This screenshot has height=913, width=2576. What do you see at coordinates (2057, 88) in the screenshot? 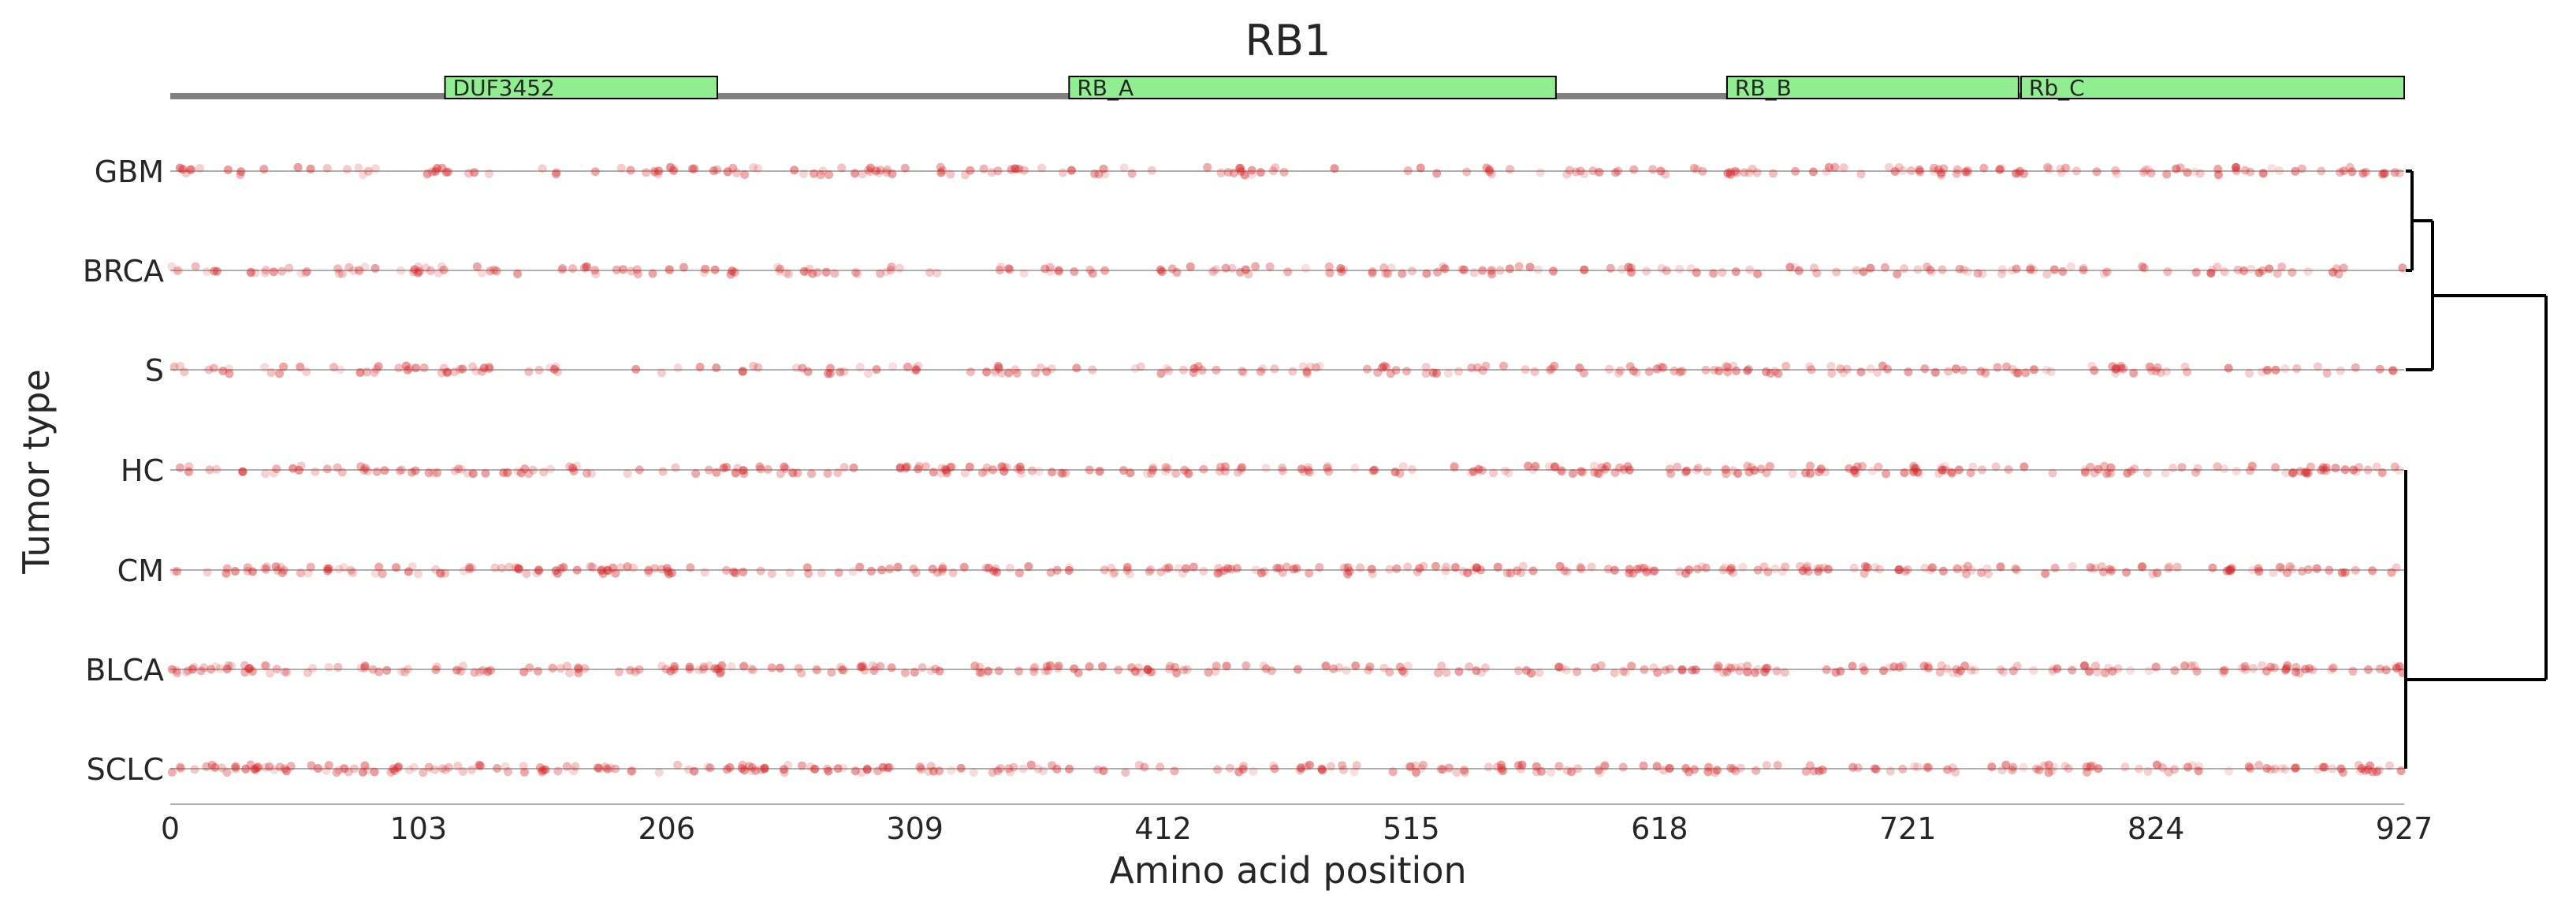
I see `domain-label: Rb_C` at bounding box center [2057, 88].